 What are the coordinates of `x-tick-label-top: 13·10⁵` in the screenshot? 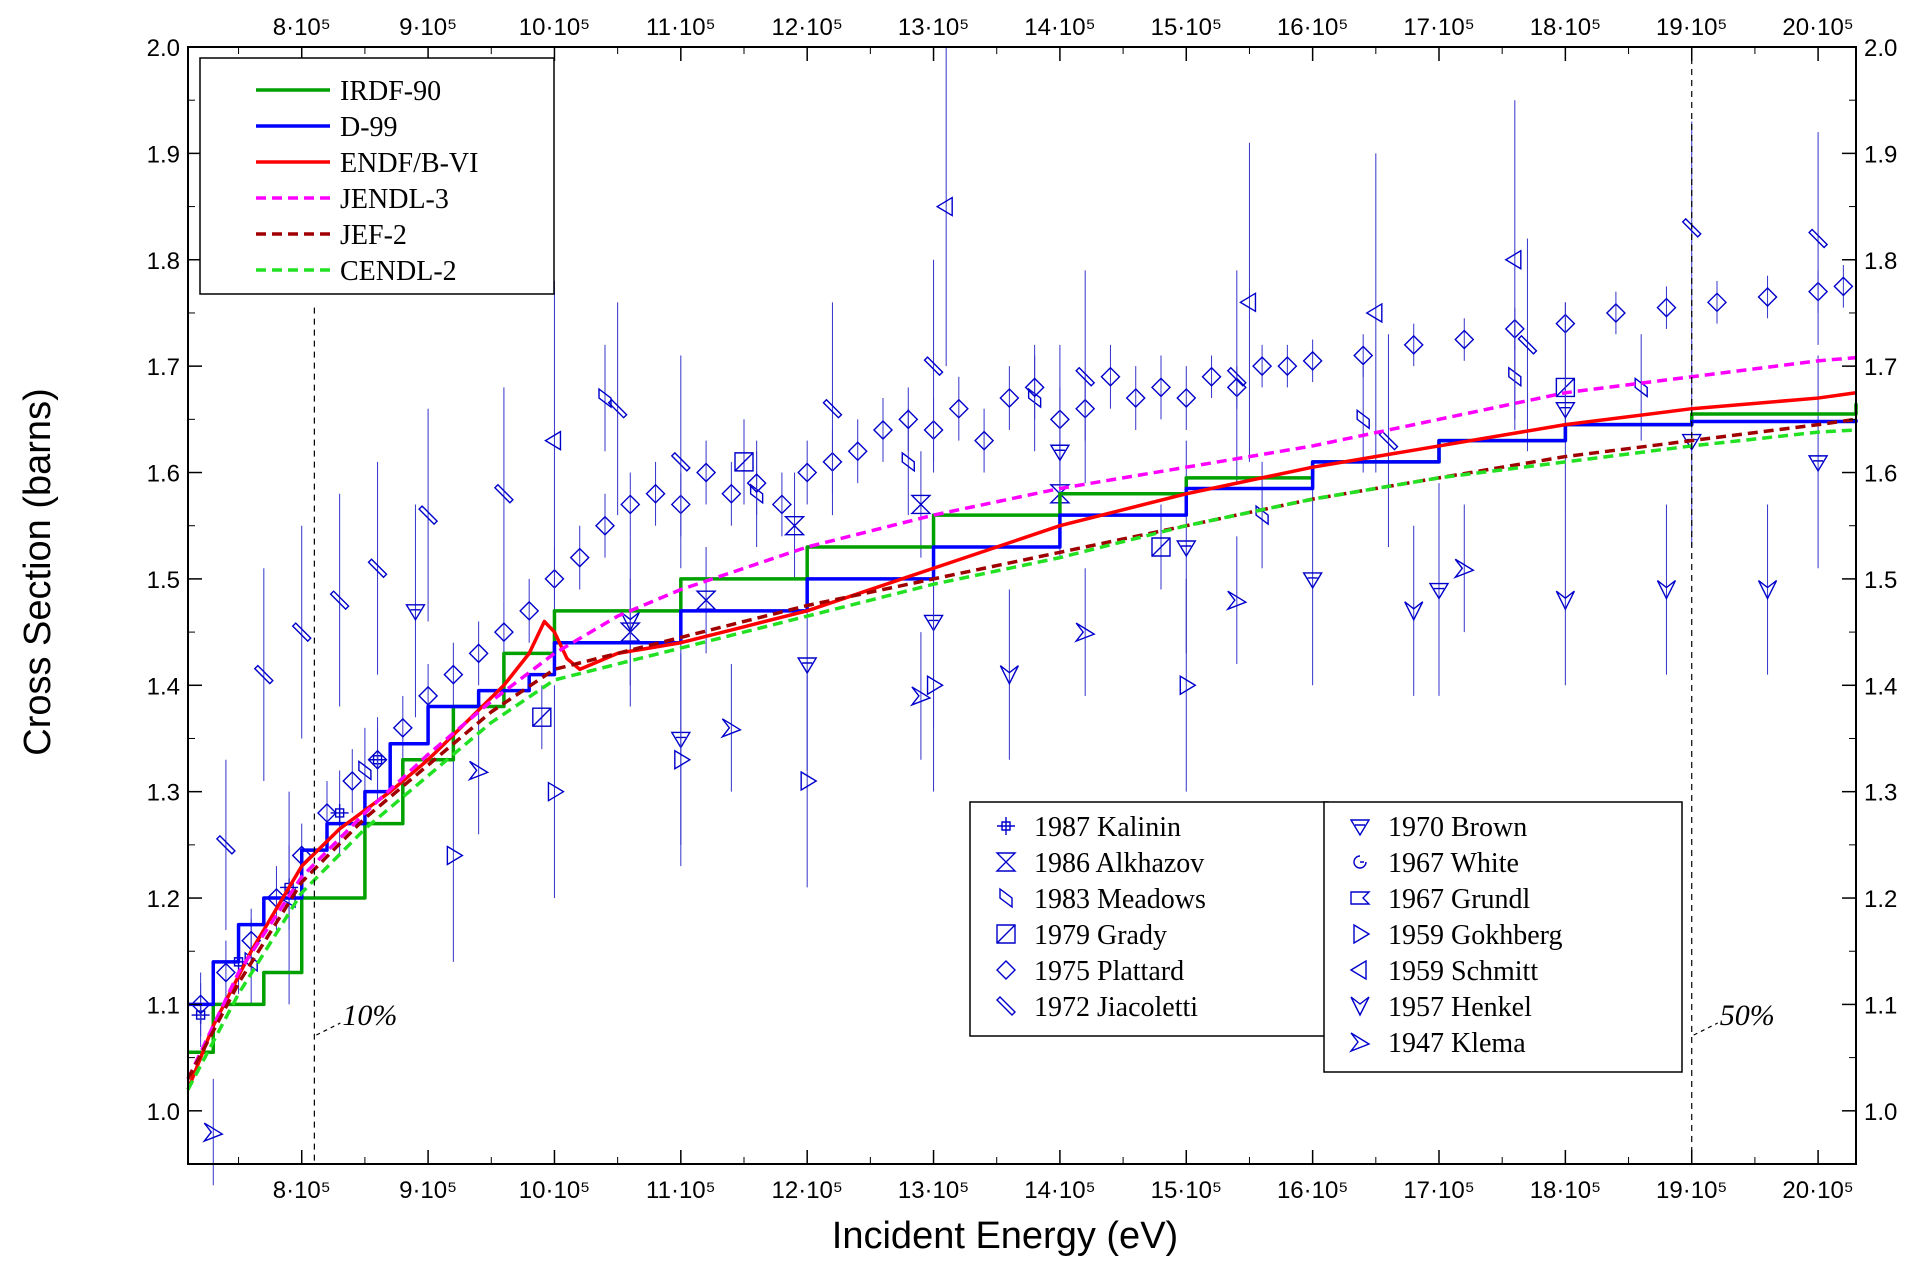 It's located at (933, 27).